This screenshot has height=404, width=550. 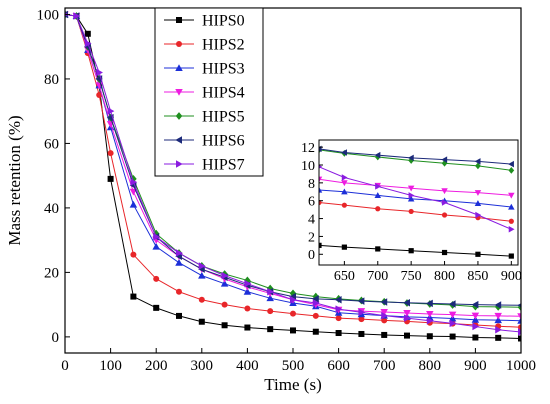 What do you see at coordinates (223, 165) in the screenshot?
I see `legend-label-6: HIPS7` at bounding box center [223, 165].